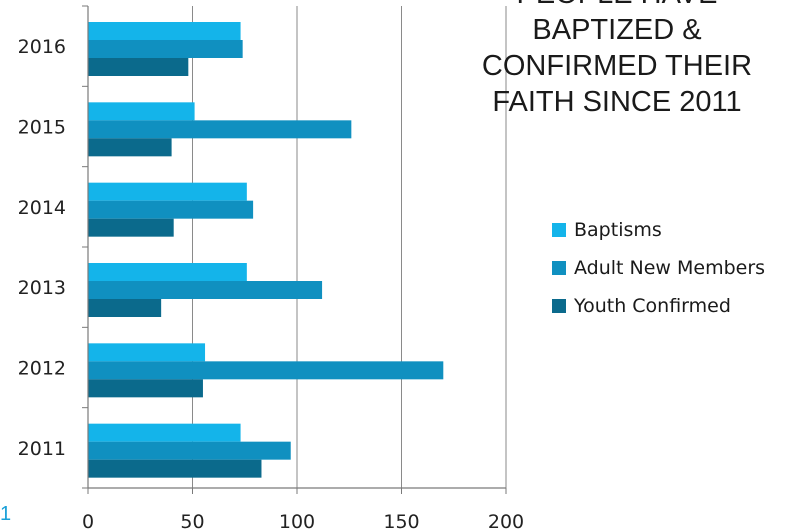  Describe the element at coordinates (401, 521) in the screenshot. I see `x-tick-label: 150` at that location.